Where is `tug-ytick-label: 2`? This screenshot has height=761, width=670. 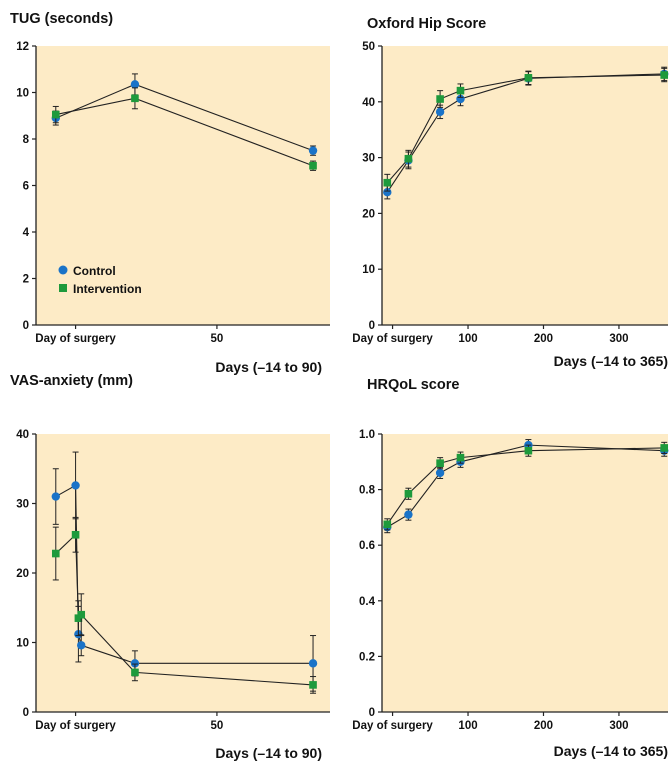
tug-ytick-label: 2 is located at coordinates (26, 280).